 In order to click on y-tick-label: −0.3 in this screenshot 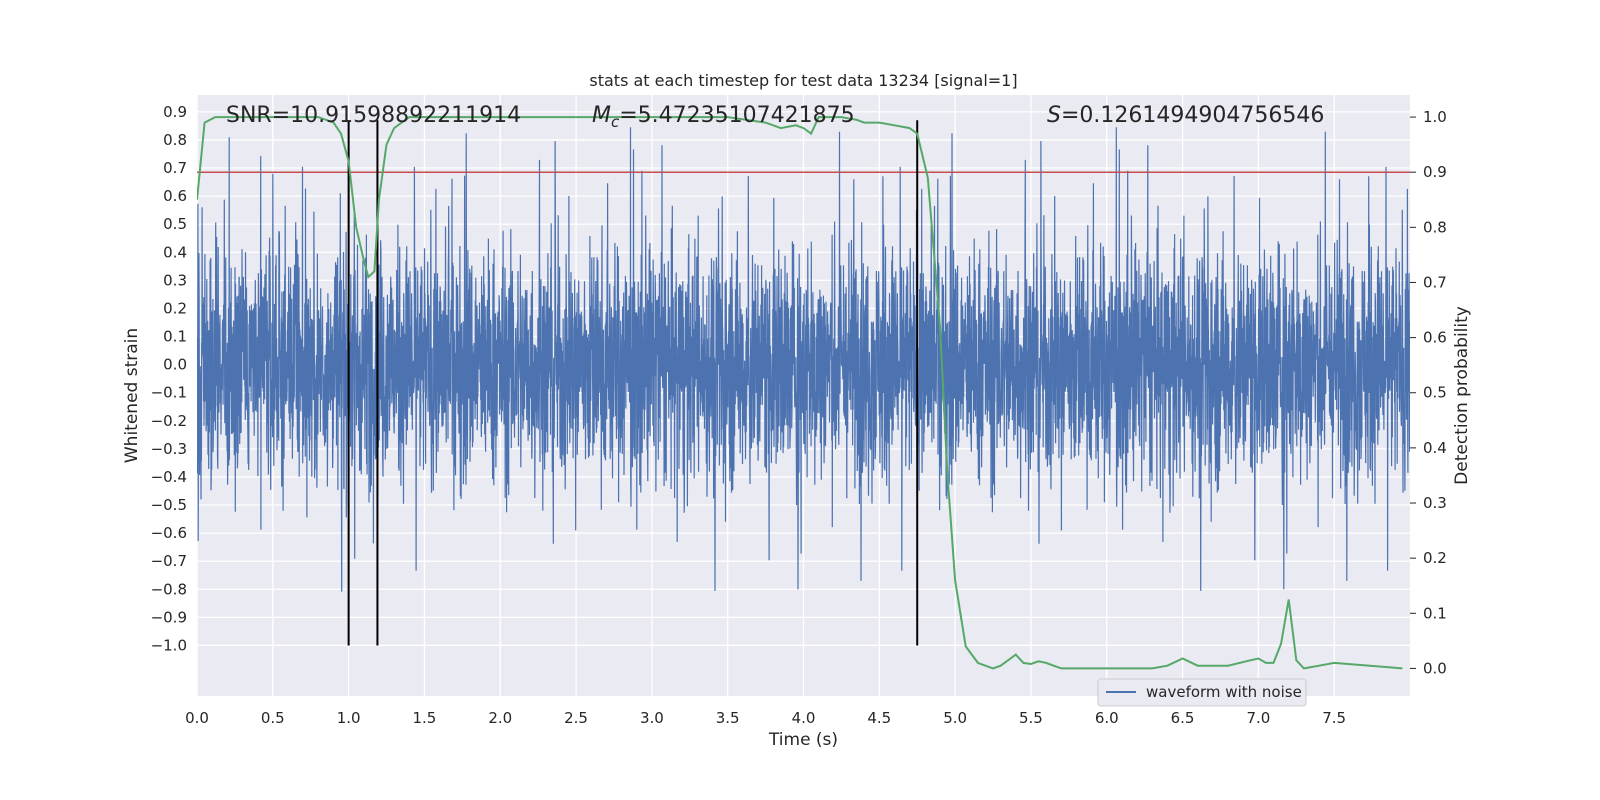, I will do `click(169, 449)`.